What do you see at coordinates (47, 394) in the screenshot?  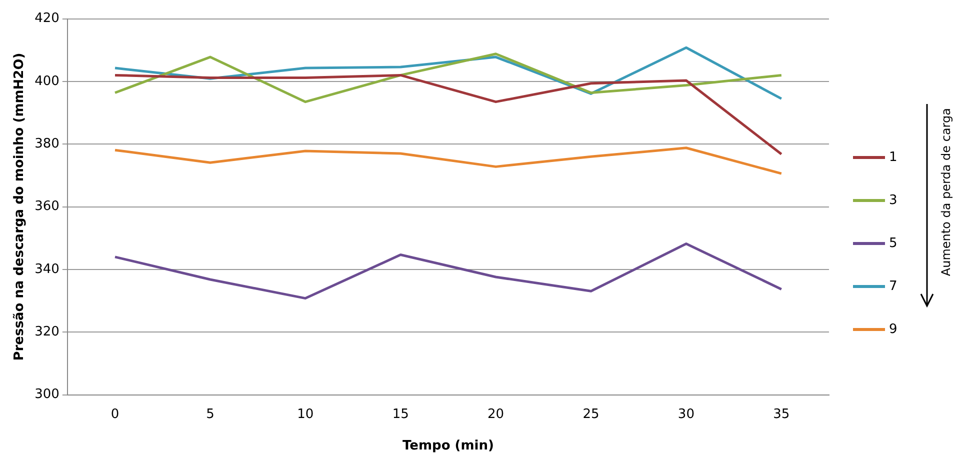 I see `y-tick-label: 300` at bounding box center [47, 394].